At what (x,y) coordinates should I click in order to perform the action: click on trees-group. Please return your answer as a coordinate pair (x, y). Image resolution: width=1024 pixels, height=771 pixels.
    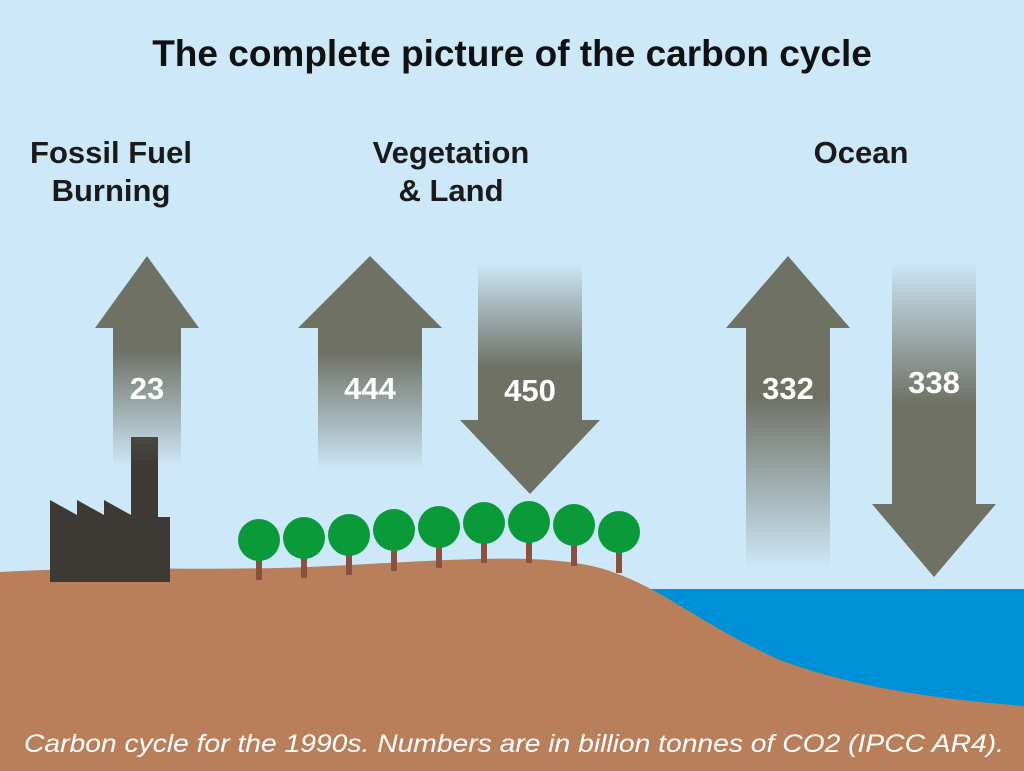
    Looking at the image, I should click on (439, 540).